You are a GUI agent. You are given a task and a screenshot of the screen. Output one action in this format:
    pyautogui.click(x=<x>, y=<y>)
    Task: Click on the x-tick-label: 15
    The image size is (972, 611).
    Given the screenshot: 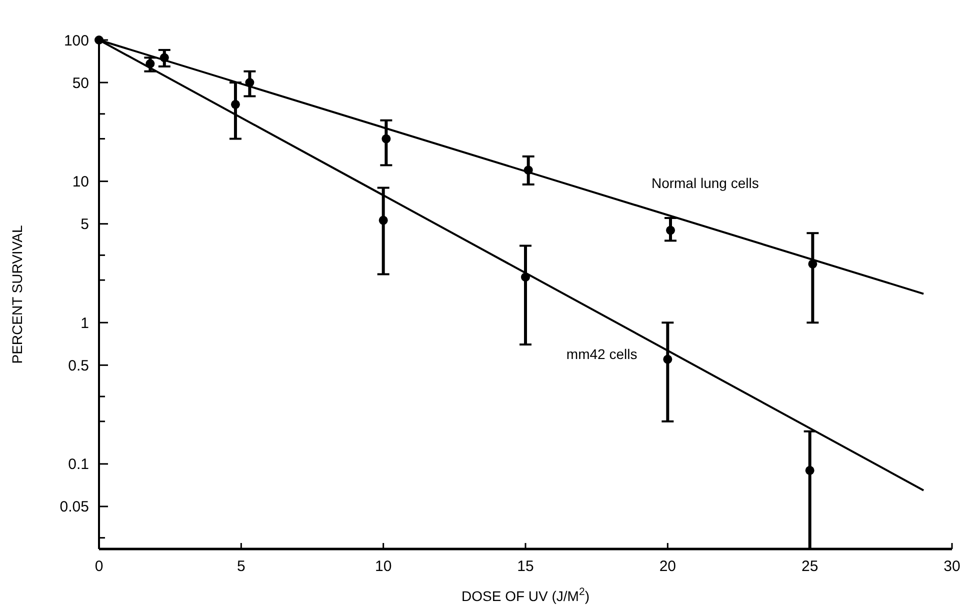 What is the action you would take?
    pyautogui.click(x=525, y=566)
    